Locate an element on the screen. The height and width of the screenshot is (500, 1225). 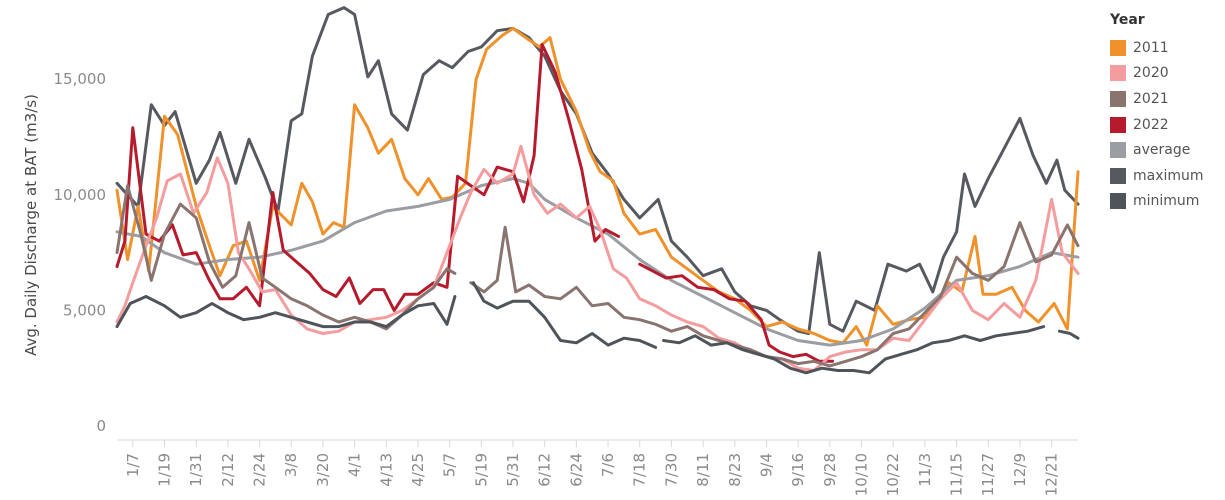
legend-item-2021: 2021 is located at coordinates (1166, 99).